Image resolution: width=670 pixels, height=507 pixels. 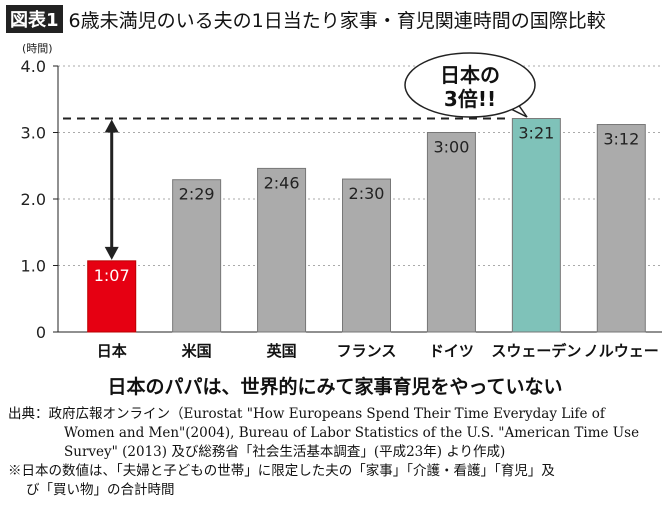 I want to click on category-label: ノルウェー, so click(x=621, y=351).